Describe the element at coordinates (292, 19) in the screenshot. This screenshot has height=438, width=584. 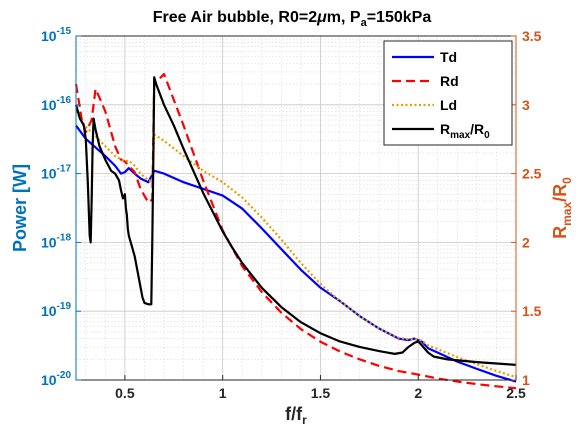
I see `chart-title: Free Air bubble, R0=2μm, Pa=150kPa` at that location.